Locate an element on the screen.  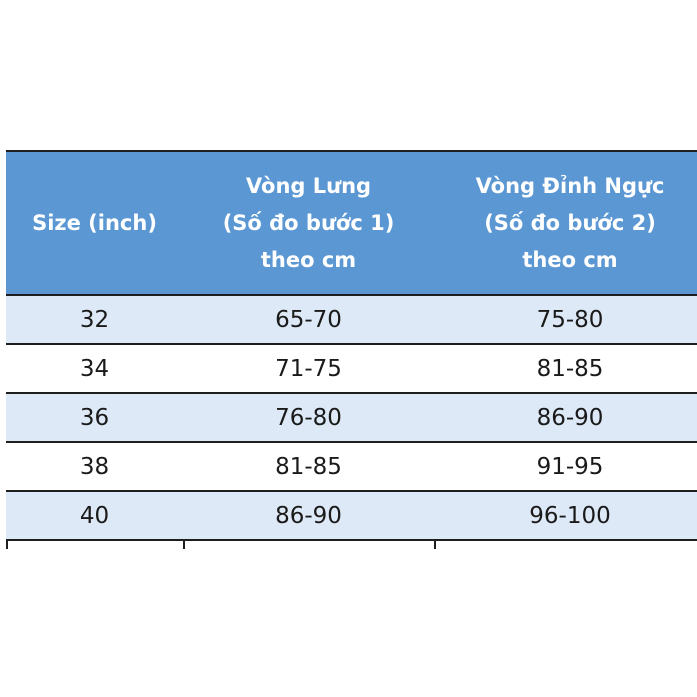
header-text: Size (inch) is located at coordinates (94, 222).